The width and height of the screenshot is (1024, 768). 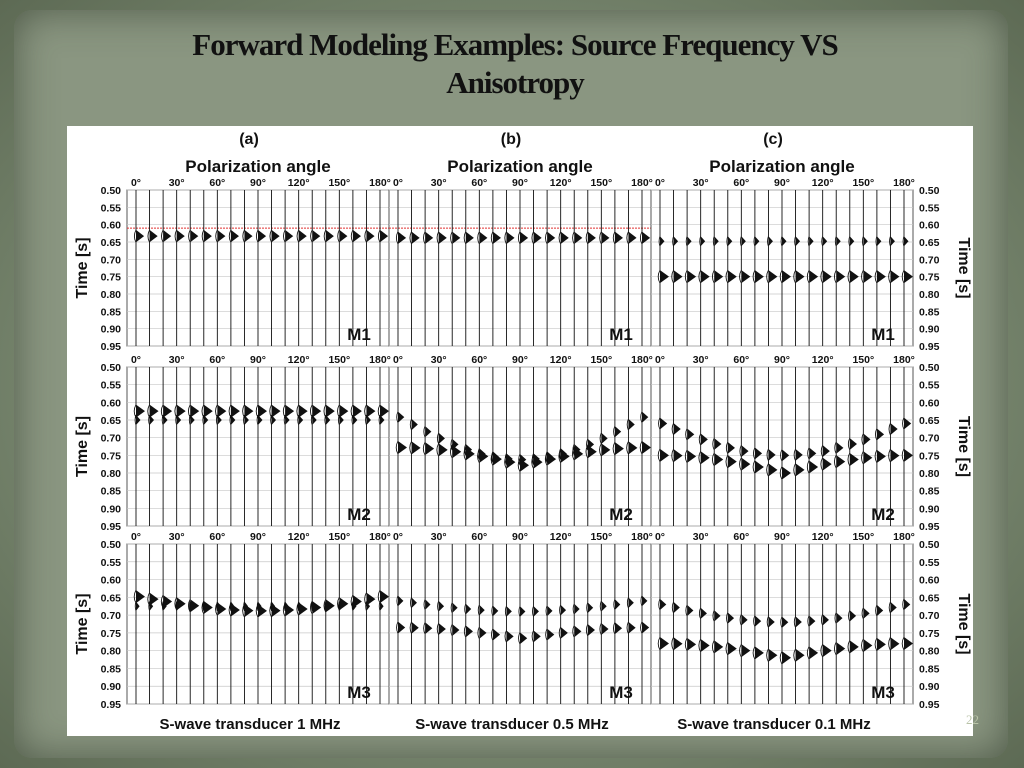 I want to click on y-tick-label-right: 0.90, so click(x=929, y=687).